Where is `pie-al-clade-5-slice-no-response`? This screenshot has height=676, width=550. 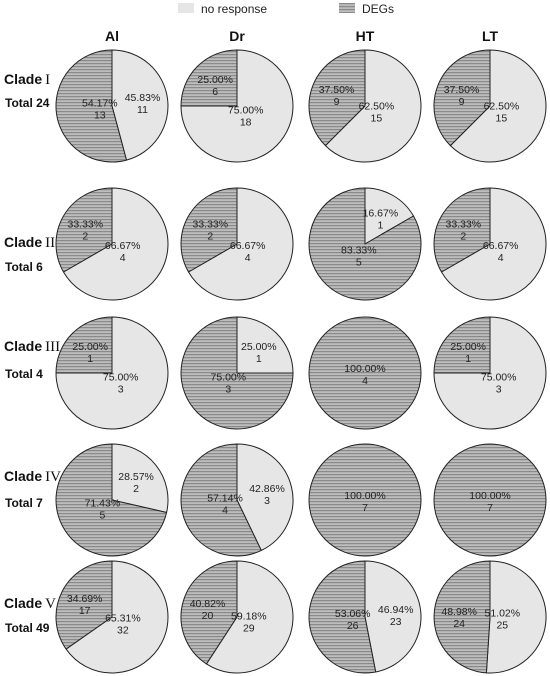 pie-al-clade-5-slice-no-response is located at coordinates (117, 617).